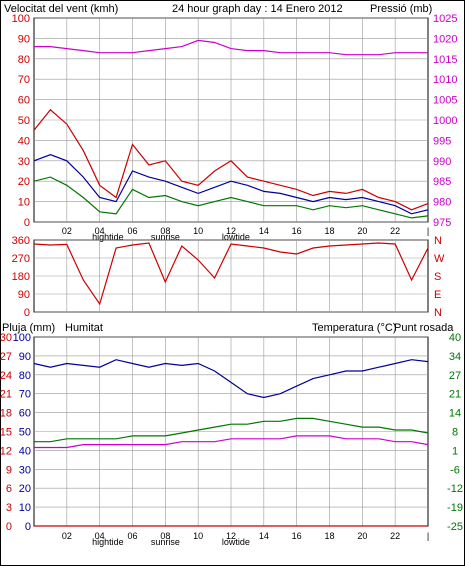 The image size is (465, 566). What do you see at coordinates (25, 433) in the screenshot?
I see `humidity-tick-label: 50` at bounding box center [25, 433].